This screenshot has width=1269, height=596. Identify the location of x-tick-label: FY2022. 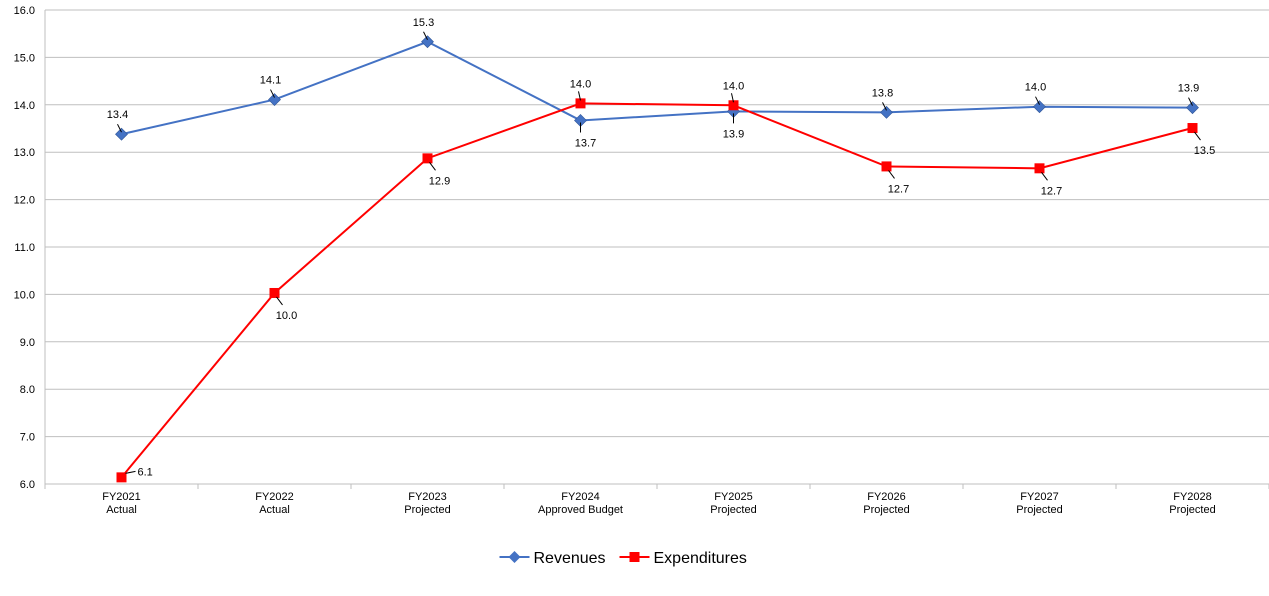
(274, 497).